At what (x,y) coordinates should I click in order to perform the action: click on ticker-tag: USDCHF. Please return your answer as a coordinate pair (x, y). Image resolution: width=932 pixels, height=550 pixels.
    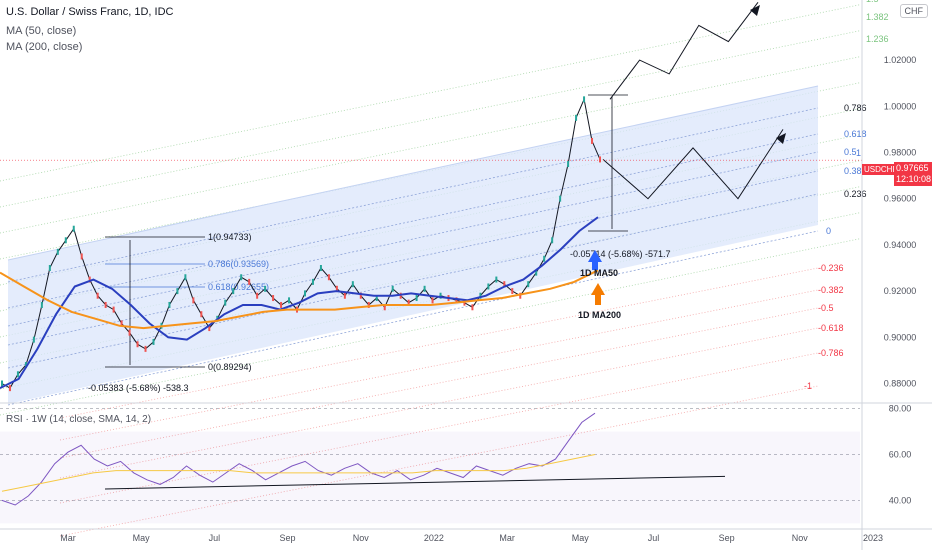
    Looking at the image, I should click on (881, 169).